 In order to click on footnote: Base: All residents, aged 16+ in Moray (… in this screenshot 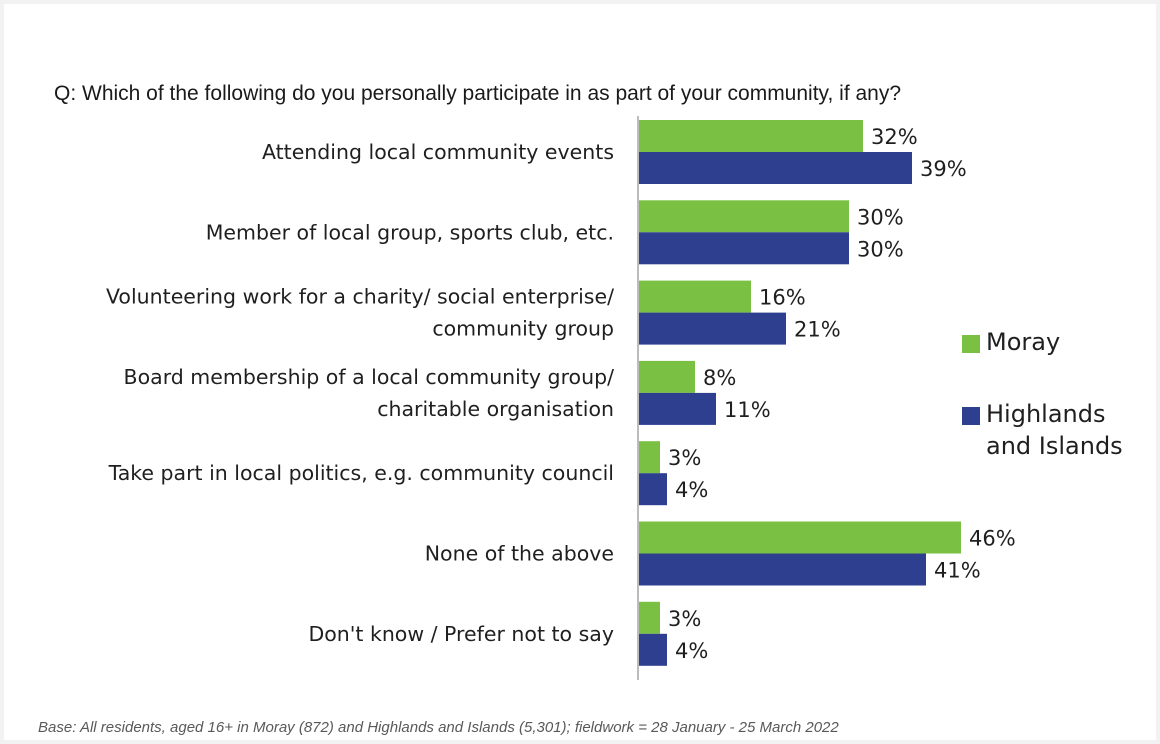, I will do `click(438, 727)`.